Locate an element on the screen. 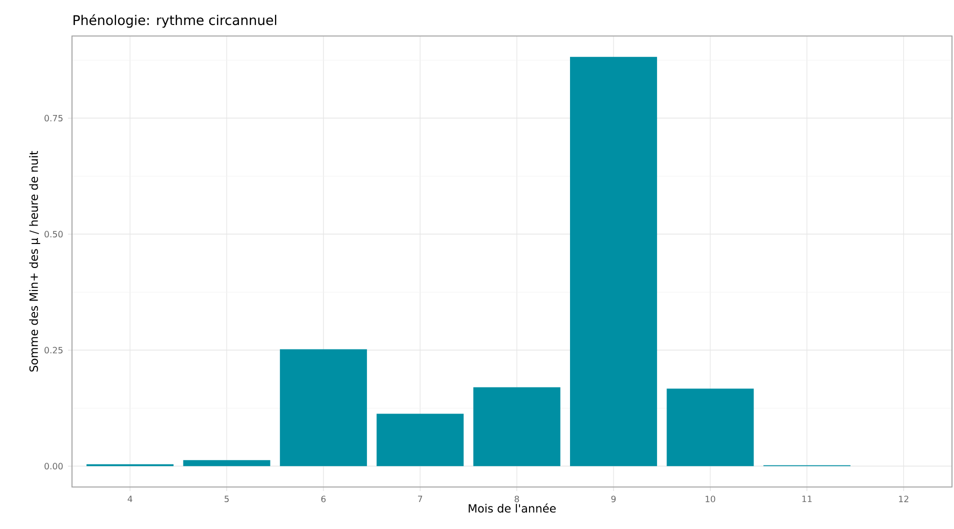 The image size is (954, 529). y-tick-label: 0.25 is located at coordinates (53, 350).